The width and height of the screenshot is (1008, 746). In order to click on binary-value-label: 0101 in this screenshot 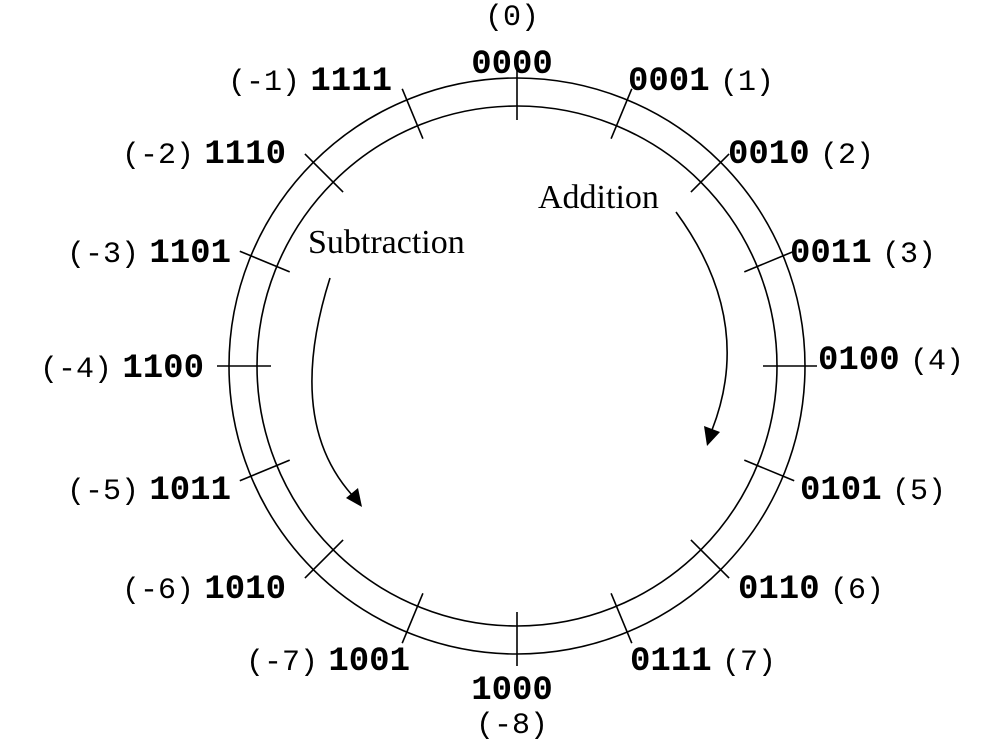, I will do `click(841, 491)`.